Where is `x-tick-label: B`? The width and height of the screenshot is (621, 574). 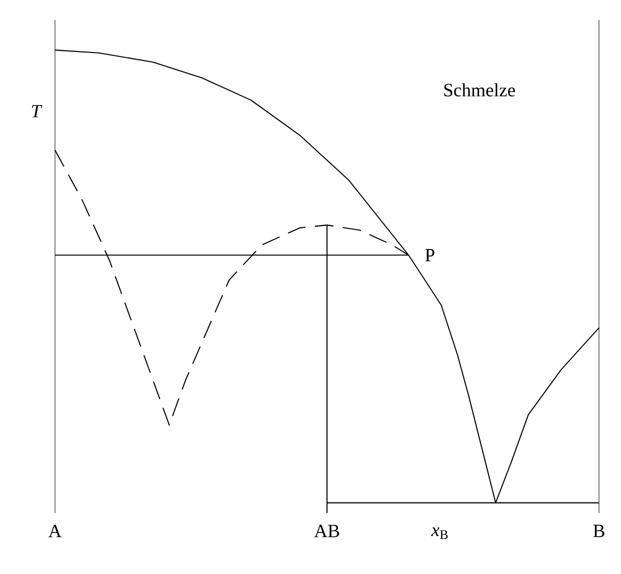 x-tick-label: B is located at coordinates (598, 531).